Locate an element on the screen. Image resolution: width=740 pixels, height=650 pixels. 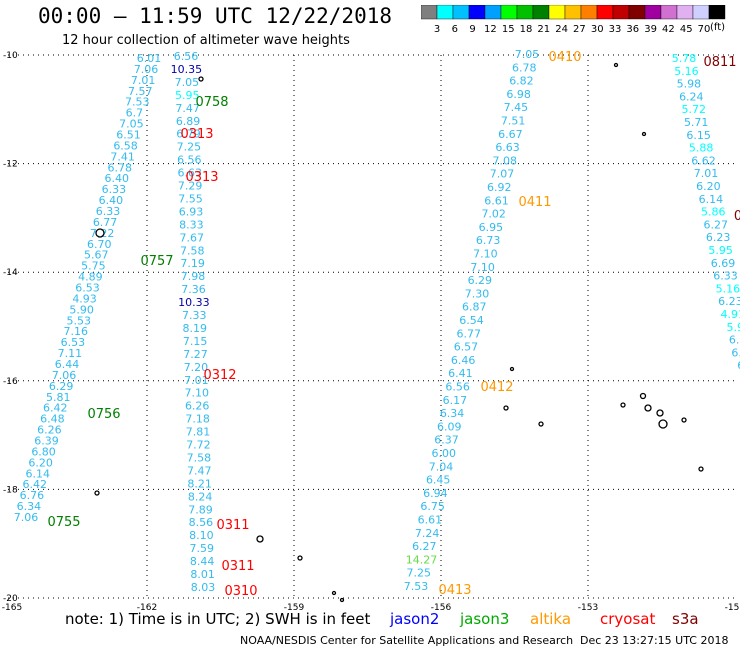
wave-height-value: 6.01 is located at coordinates (149, 58).